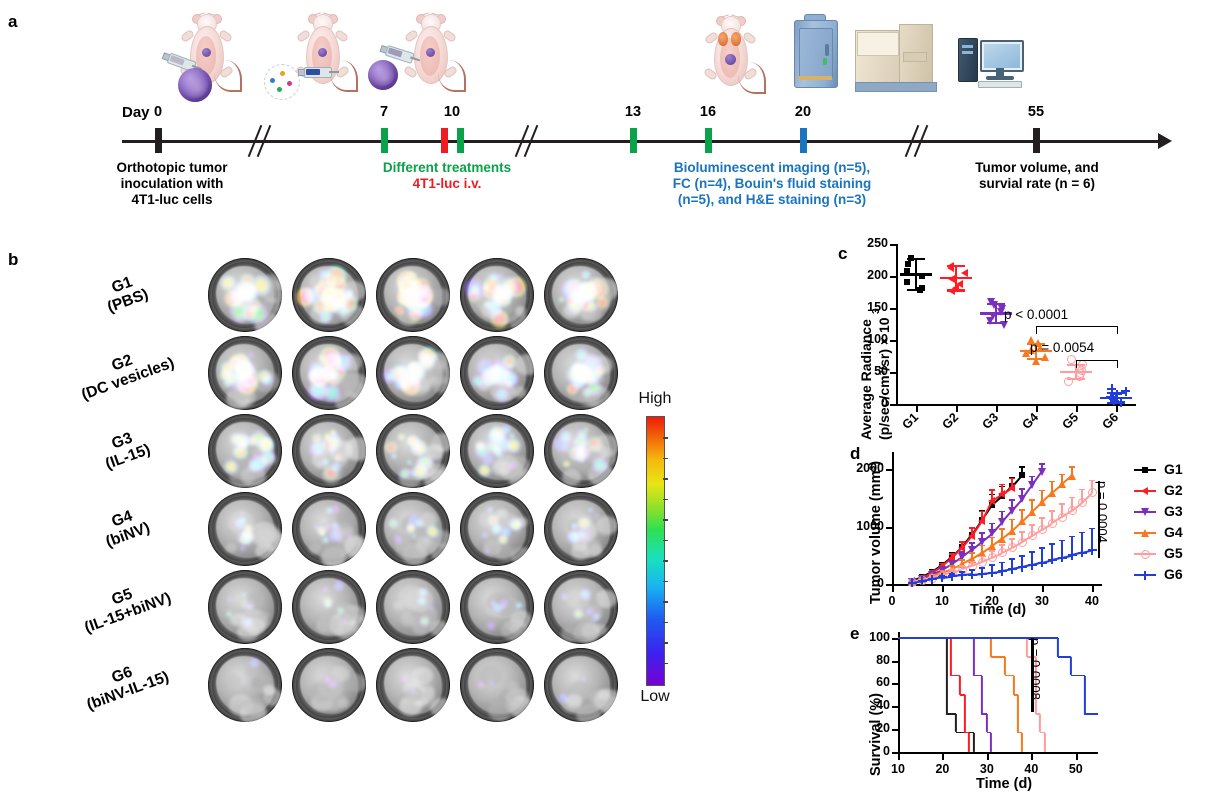 Image resolution: width=1224 pixels, height=808 pixels. I want to click on legend-marker, so click(1145, 575).